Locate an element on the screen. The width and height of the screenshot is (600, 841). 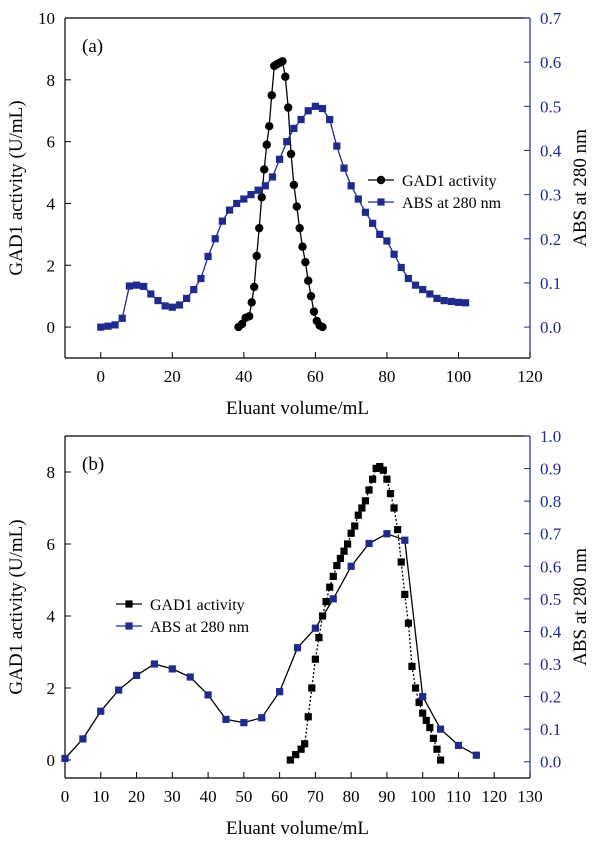
panel-label: (a) is located at coordinates (92, 46).